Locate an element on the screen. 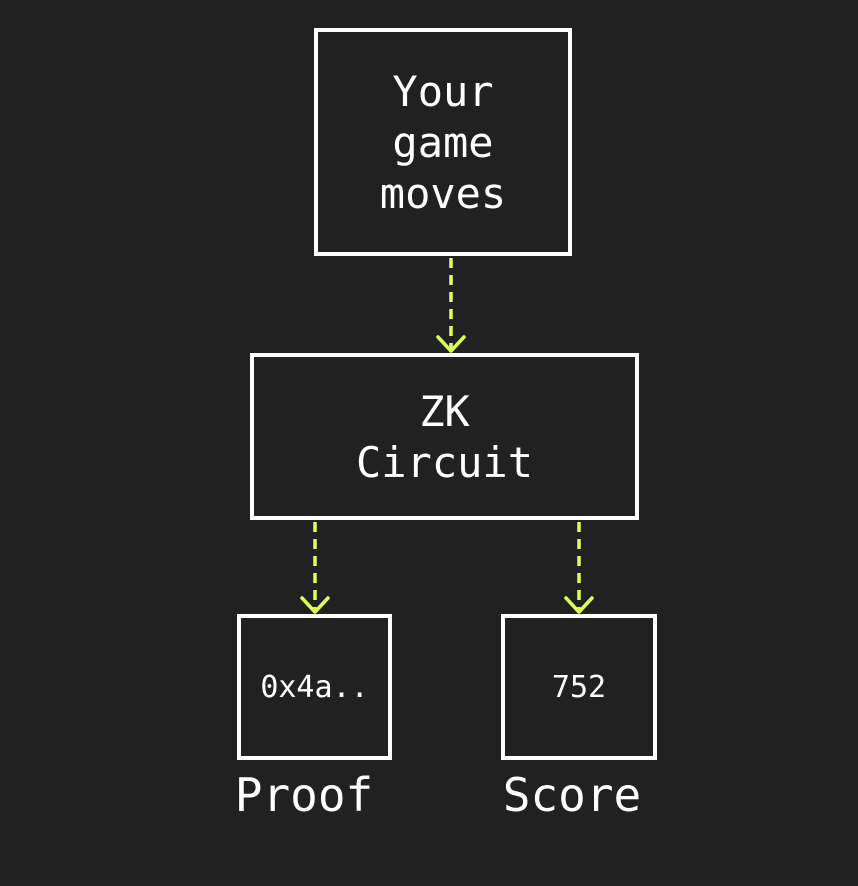 The image size is (858, 886). proof-value: 0x4a.. is located at coordinates (314, 687).